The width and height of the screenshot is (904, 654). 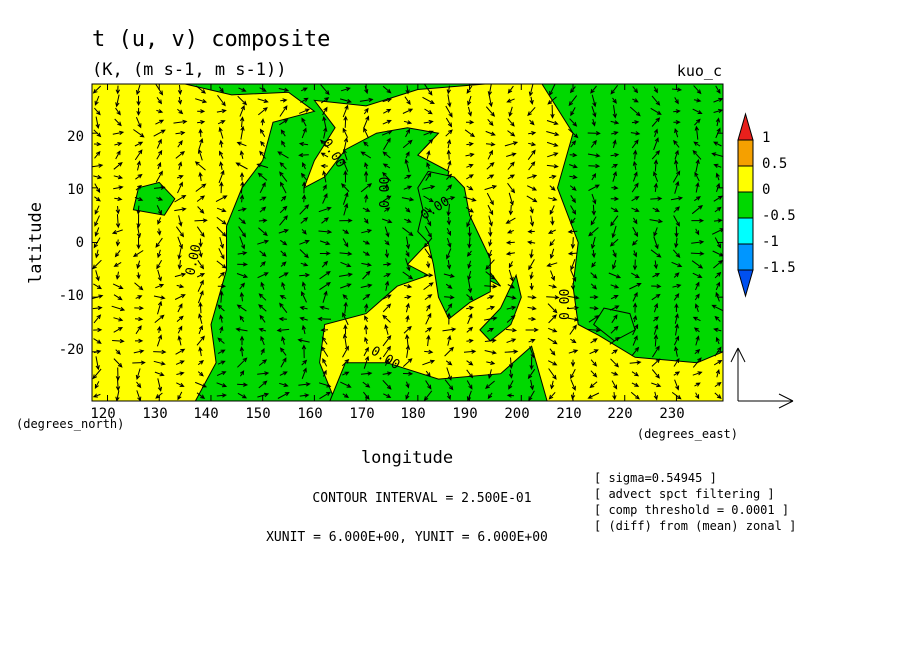 What do you see at coordinates (699, 71) in the screenshot?
I see `dataset-label: kuo_c` at bounding box center [699, 71].